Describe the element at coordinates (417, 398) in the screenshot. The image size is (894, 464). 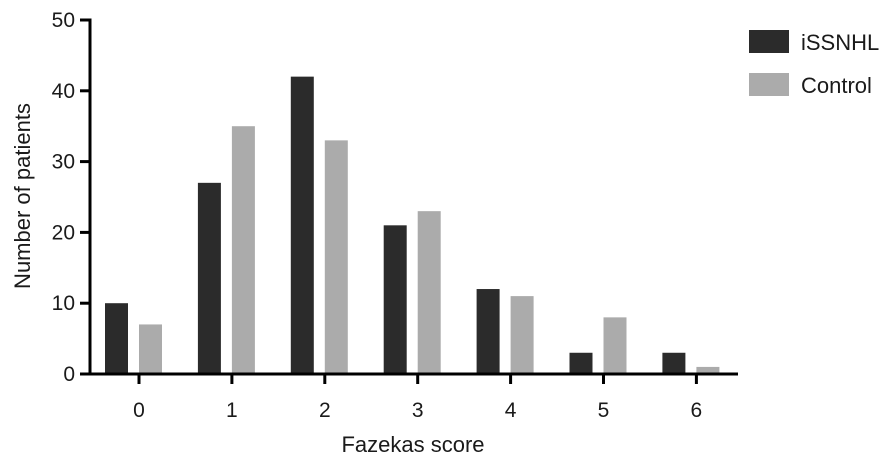
I see `x-ticks: 0 1 2 3 4 5 6` at that location.